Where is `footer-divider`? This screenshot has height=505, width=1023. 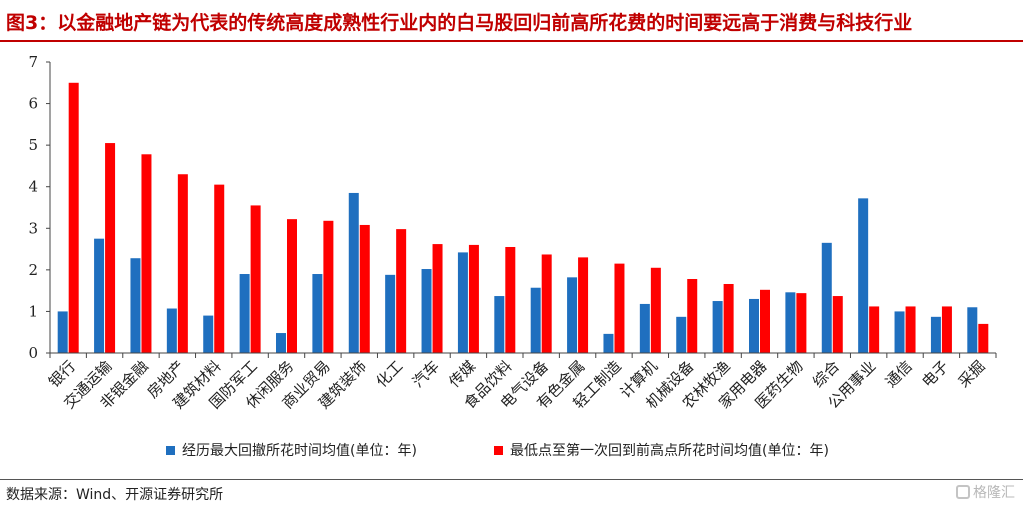 footer-divider is located at coordinates (511, 479).